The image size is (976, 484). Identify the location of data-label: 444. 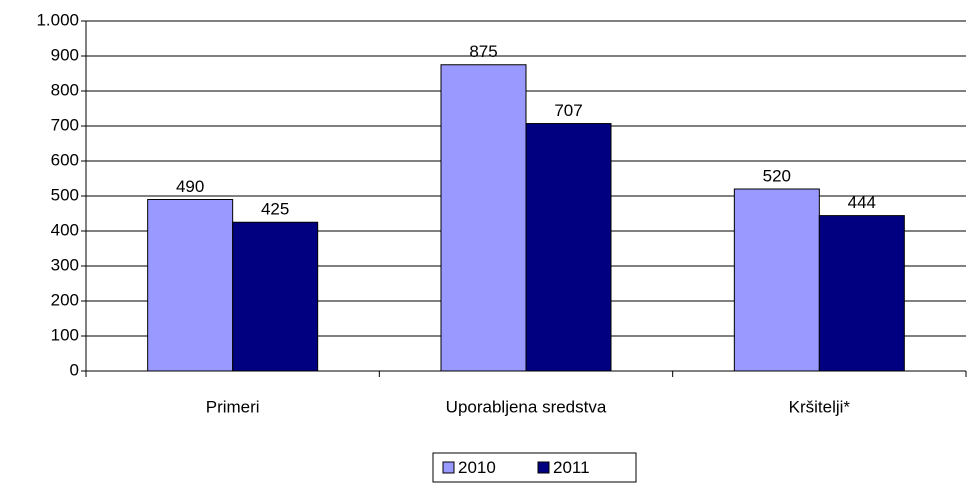
(862, 202).